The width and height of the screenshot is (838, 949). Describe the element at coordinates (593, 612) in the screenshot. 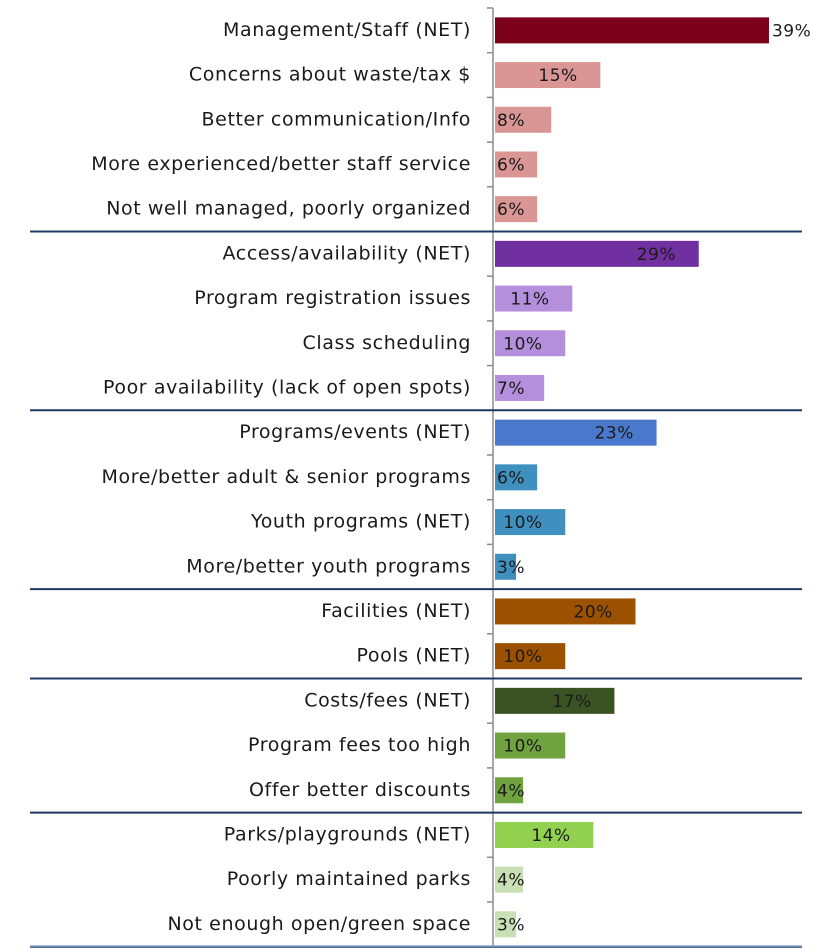

I see `value-label: 20%` at that location.